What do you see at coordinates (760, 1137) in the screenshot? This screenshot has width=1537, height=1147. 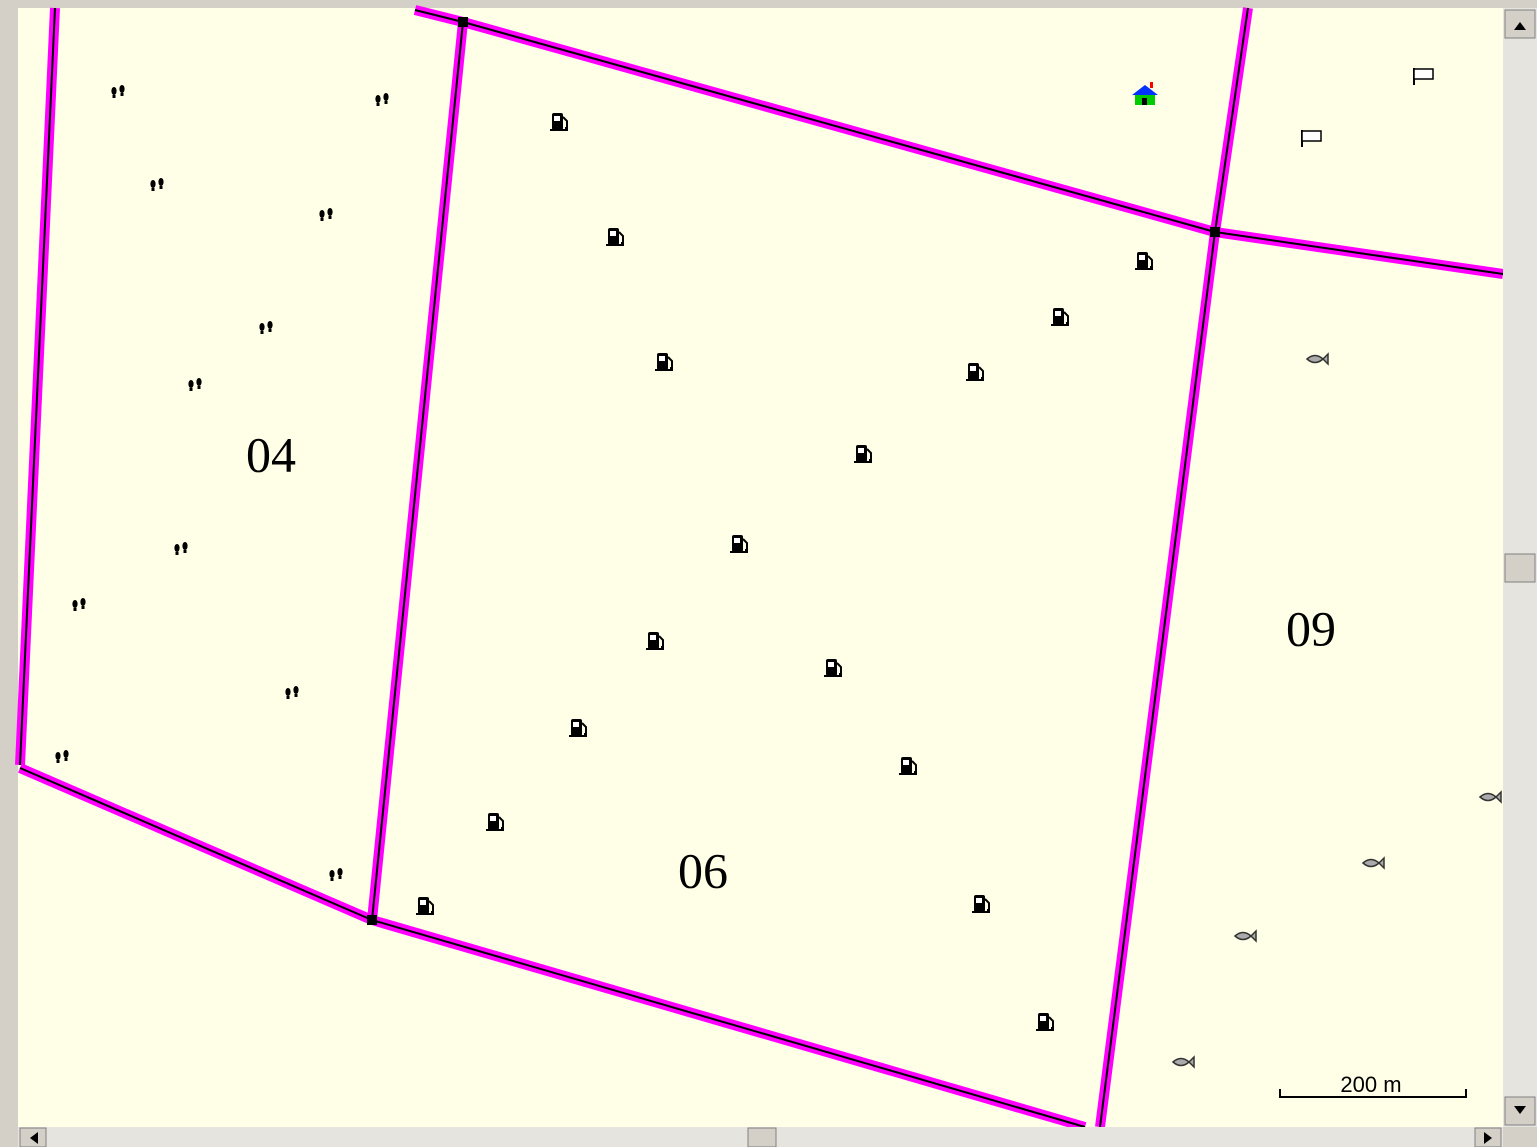 I see `horizontal-scrollbar` at bounding box center [760, 1137].